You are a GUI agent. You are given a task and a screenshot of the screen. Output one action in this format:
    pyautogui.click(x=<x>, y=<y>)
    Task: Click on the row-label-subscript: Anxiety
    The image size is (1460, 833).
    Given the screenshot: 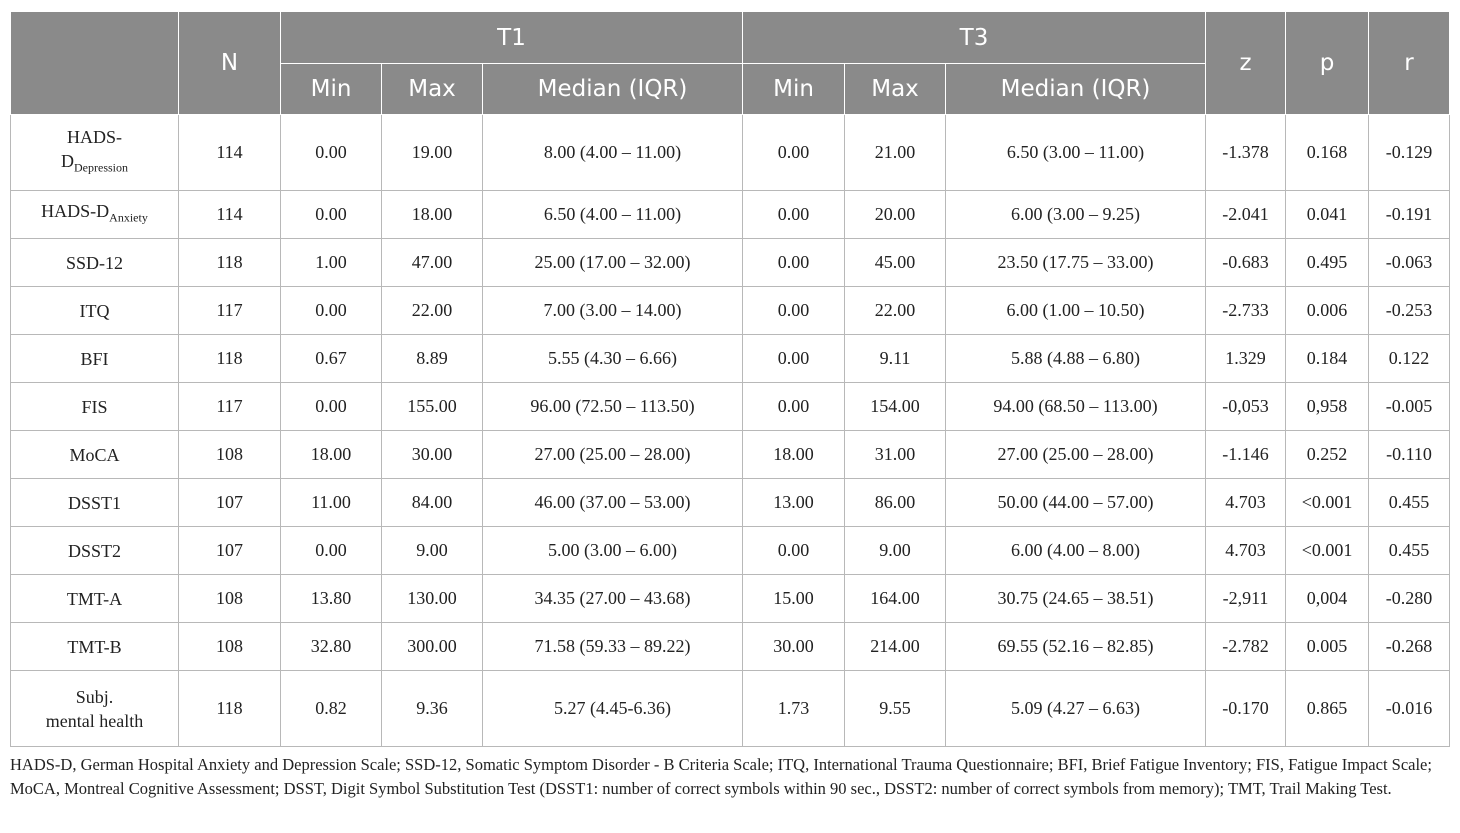 What is the action you would take?
    pyautogui.click(x=128, y=217)
    